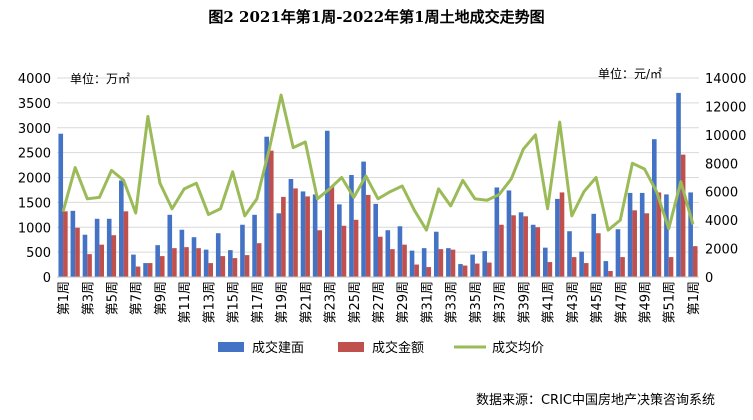 The height and width of the screenshot is (420, 753). Describe the element at coordinates (721, 164) in the screenshot. I see `right-axis-tick-label: 8000` at that location.